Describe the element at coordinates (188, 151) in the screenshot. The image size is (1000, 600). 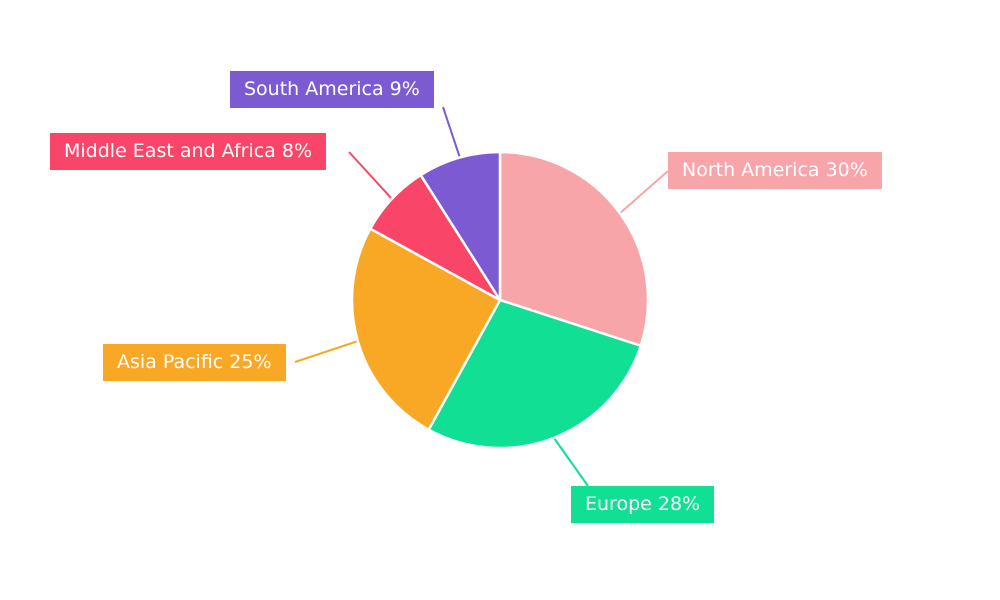
I see `callout-middle-east-and-africa: Middle East and Africa 8%` at that location.